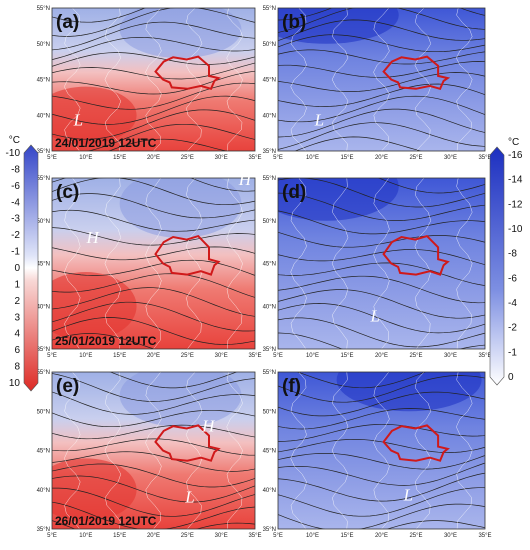  I want to click on colorbar-label: 4, so click(17, 334).